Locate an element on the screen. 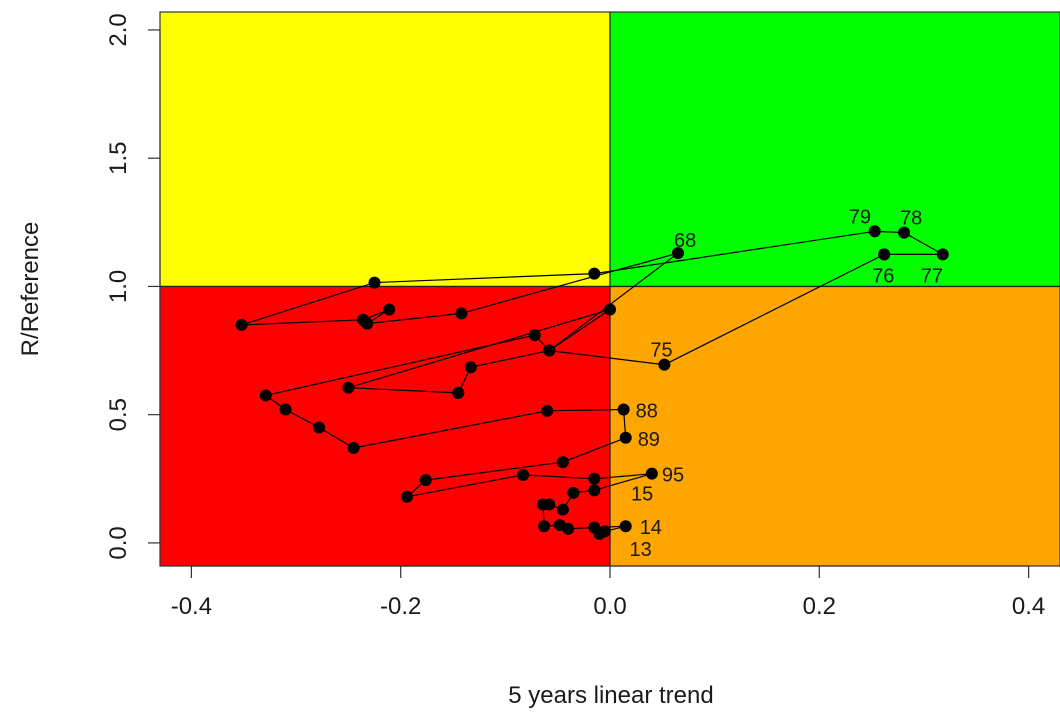 This screenshot has width=1060, height=717. y-axis-title: R/Reference is located at coordinates (30, 289).